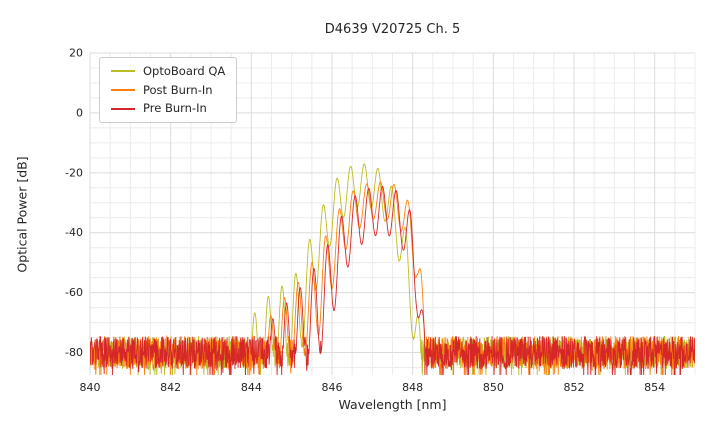  I want to click on y-tick-label: 20, so click(76, 53).